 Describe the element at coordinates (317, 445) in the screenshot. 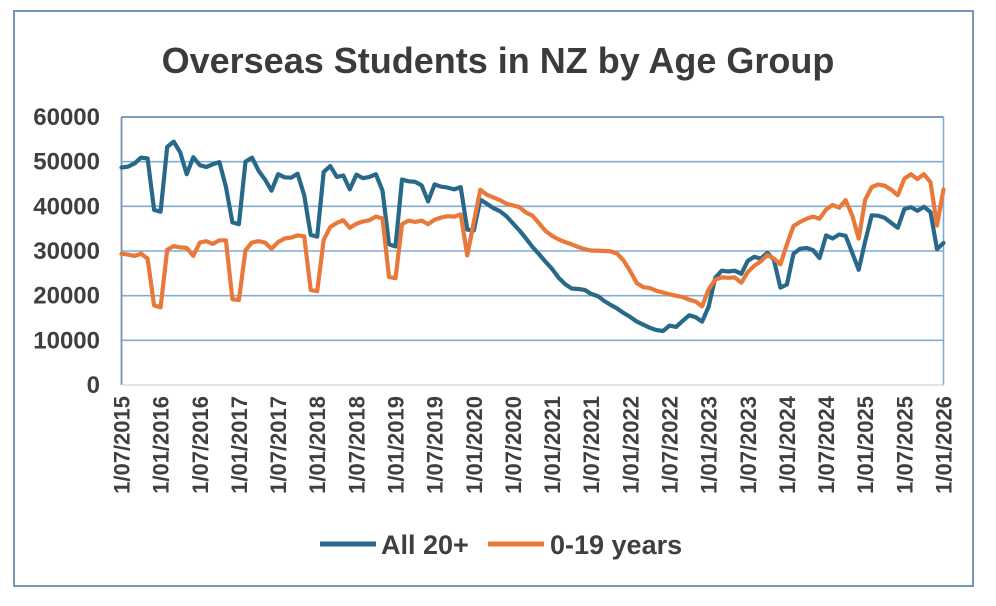

I see `svg-text: 1/01/2018` at that location.